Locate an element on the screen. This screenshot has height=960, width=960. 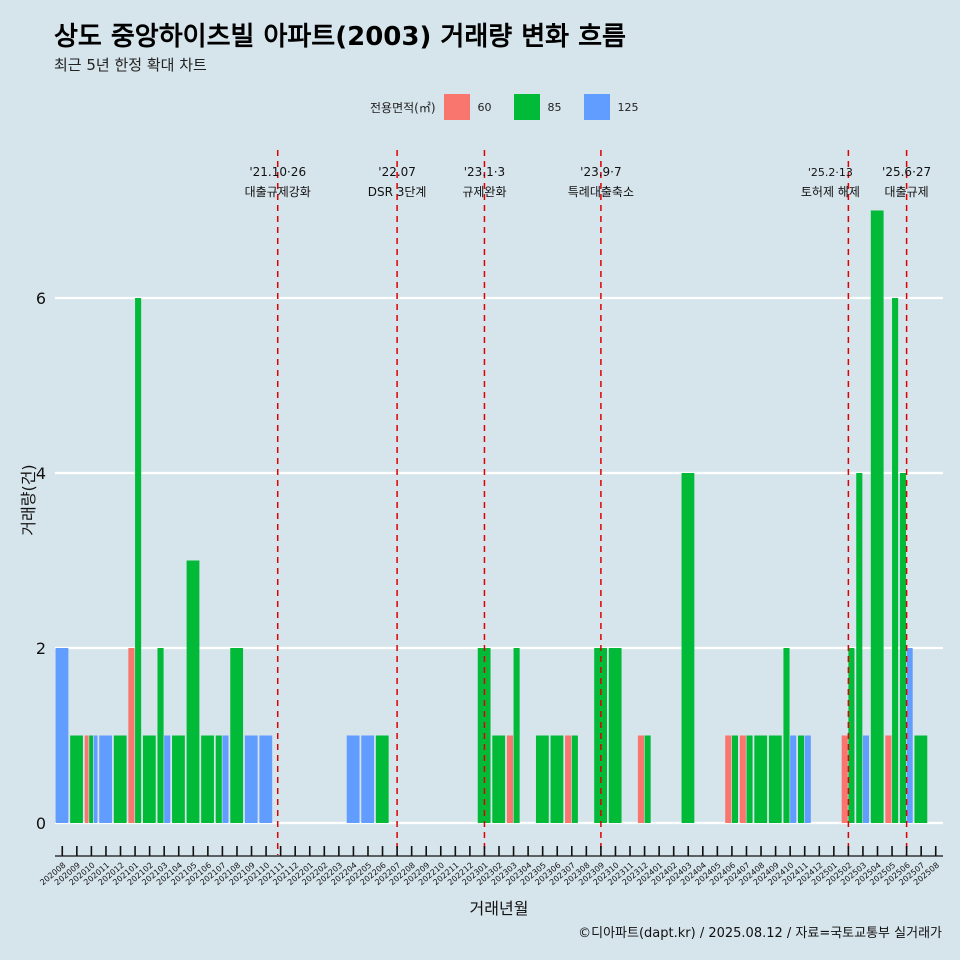
y-tick-label: 0 is located at coordinates (41, 823).